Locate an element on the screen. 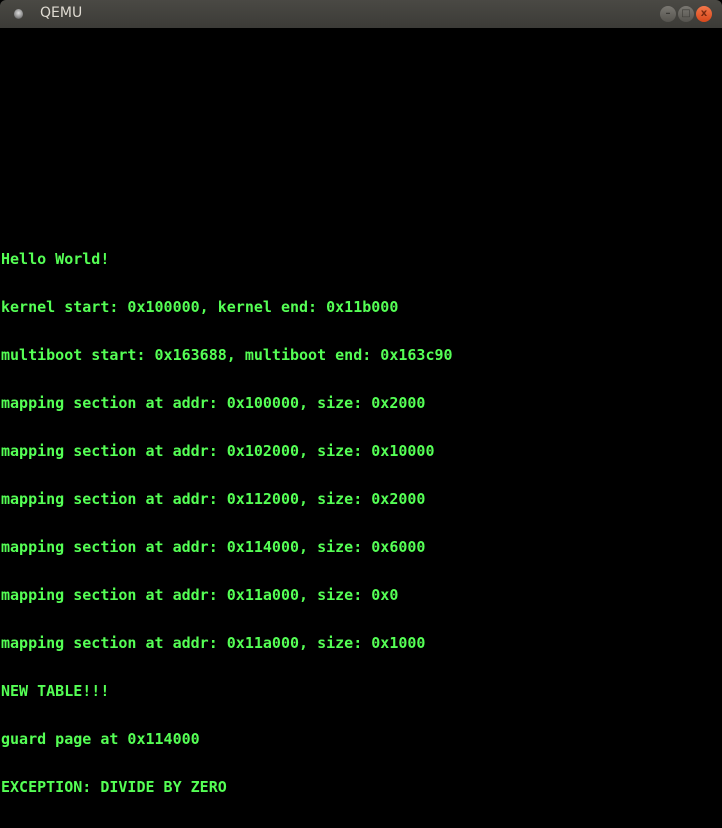 The height and width of the screenshot is (828, 722). minimize-button: – is located at coordinates (668, 14).